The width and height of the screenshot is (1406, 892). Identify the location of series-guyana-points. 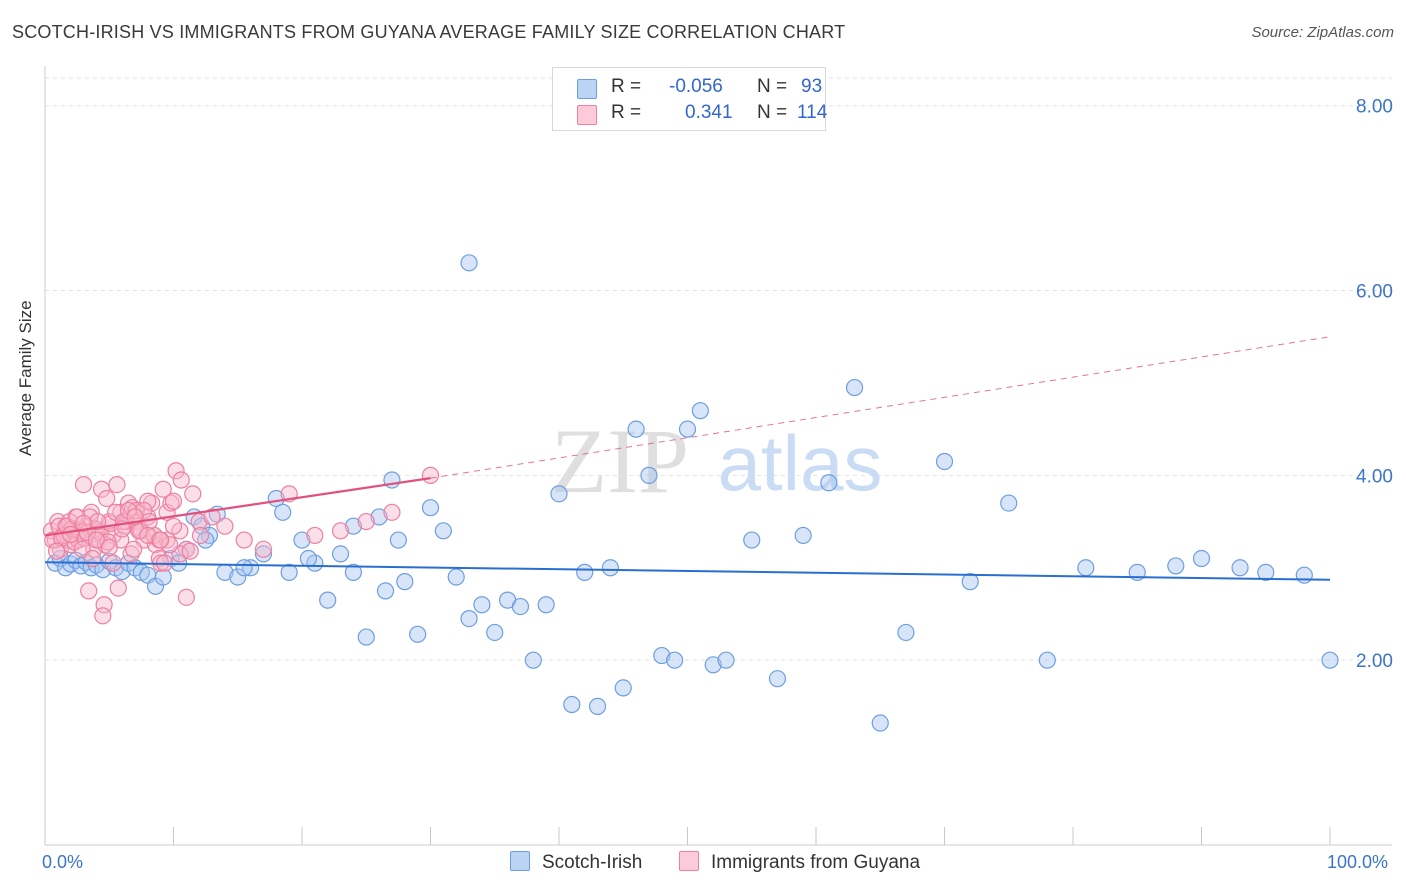
(241, 543).